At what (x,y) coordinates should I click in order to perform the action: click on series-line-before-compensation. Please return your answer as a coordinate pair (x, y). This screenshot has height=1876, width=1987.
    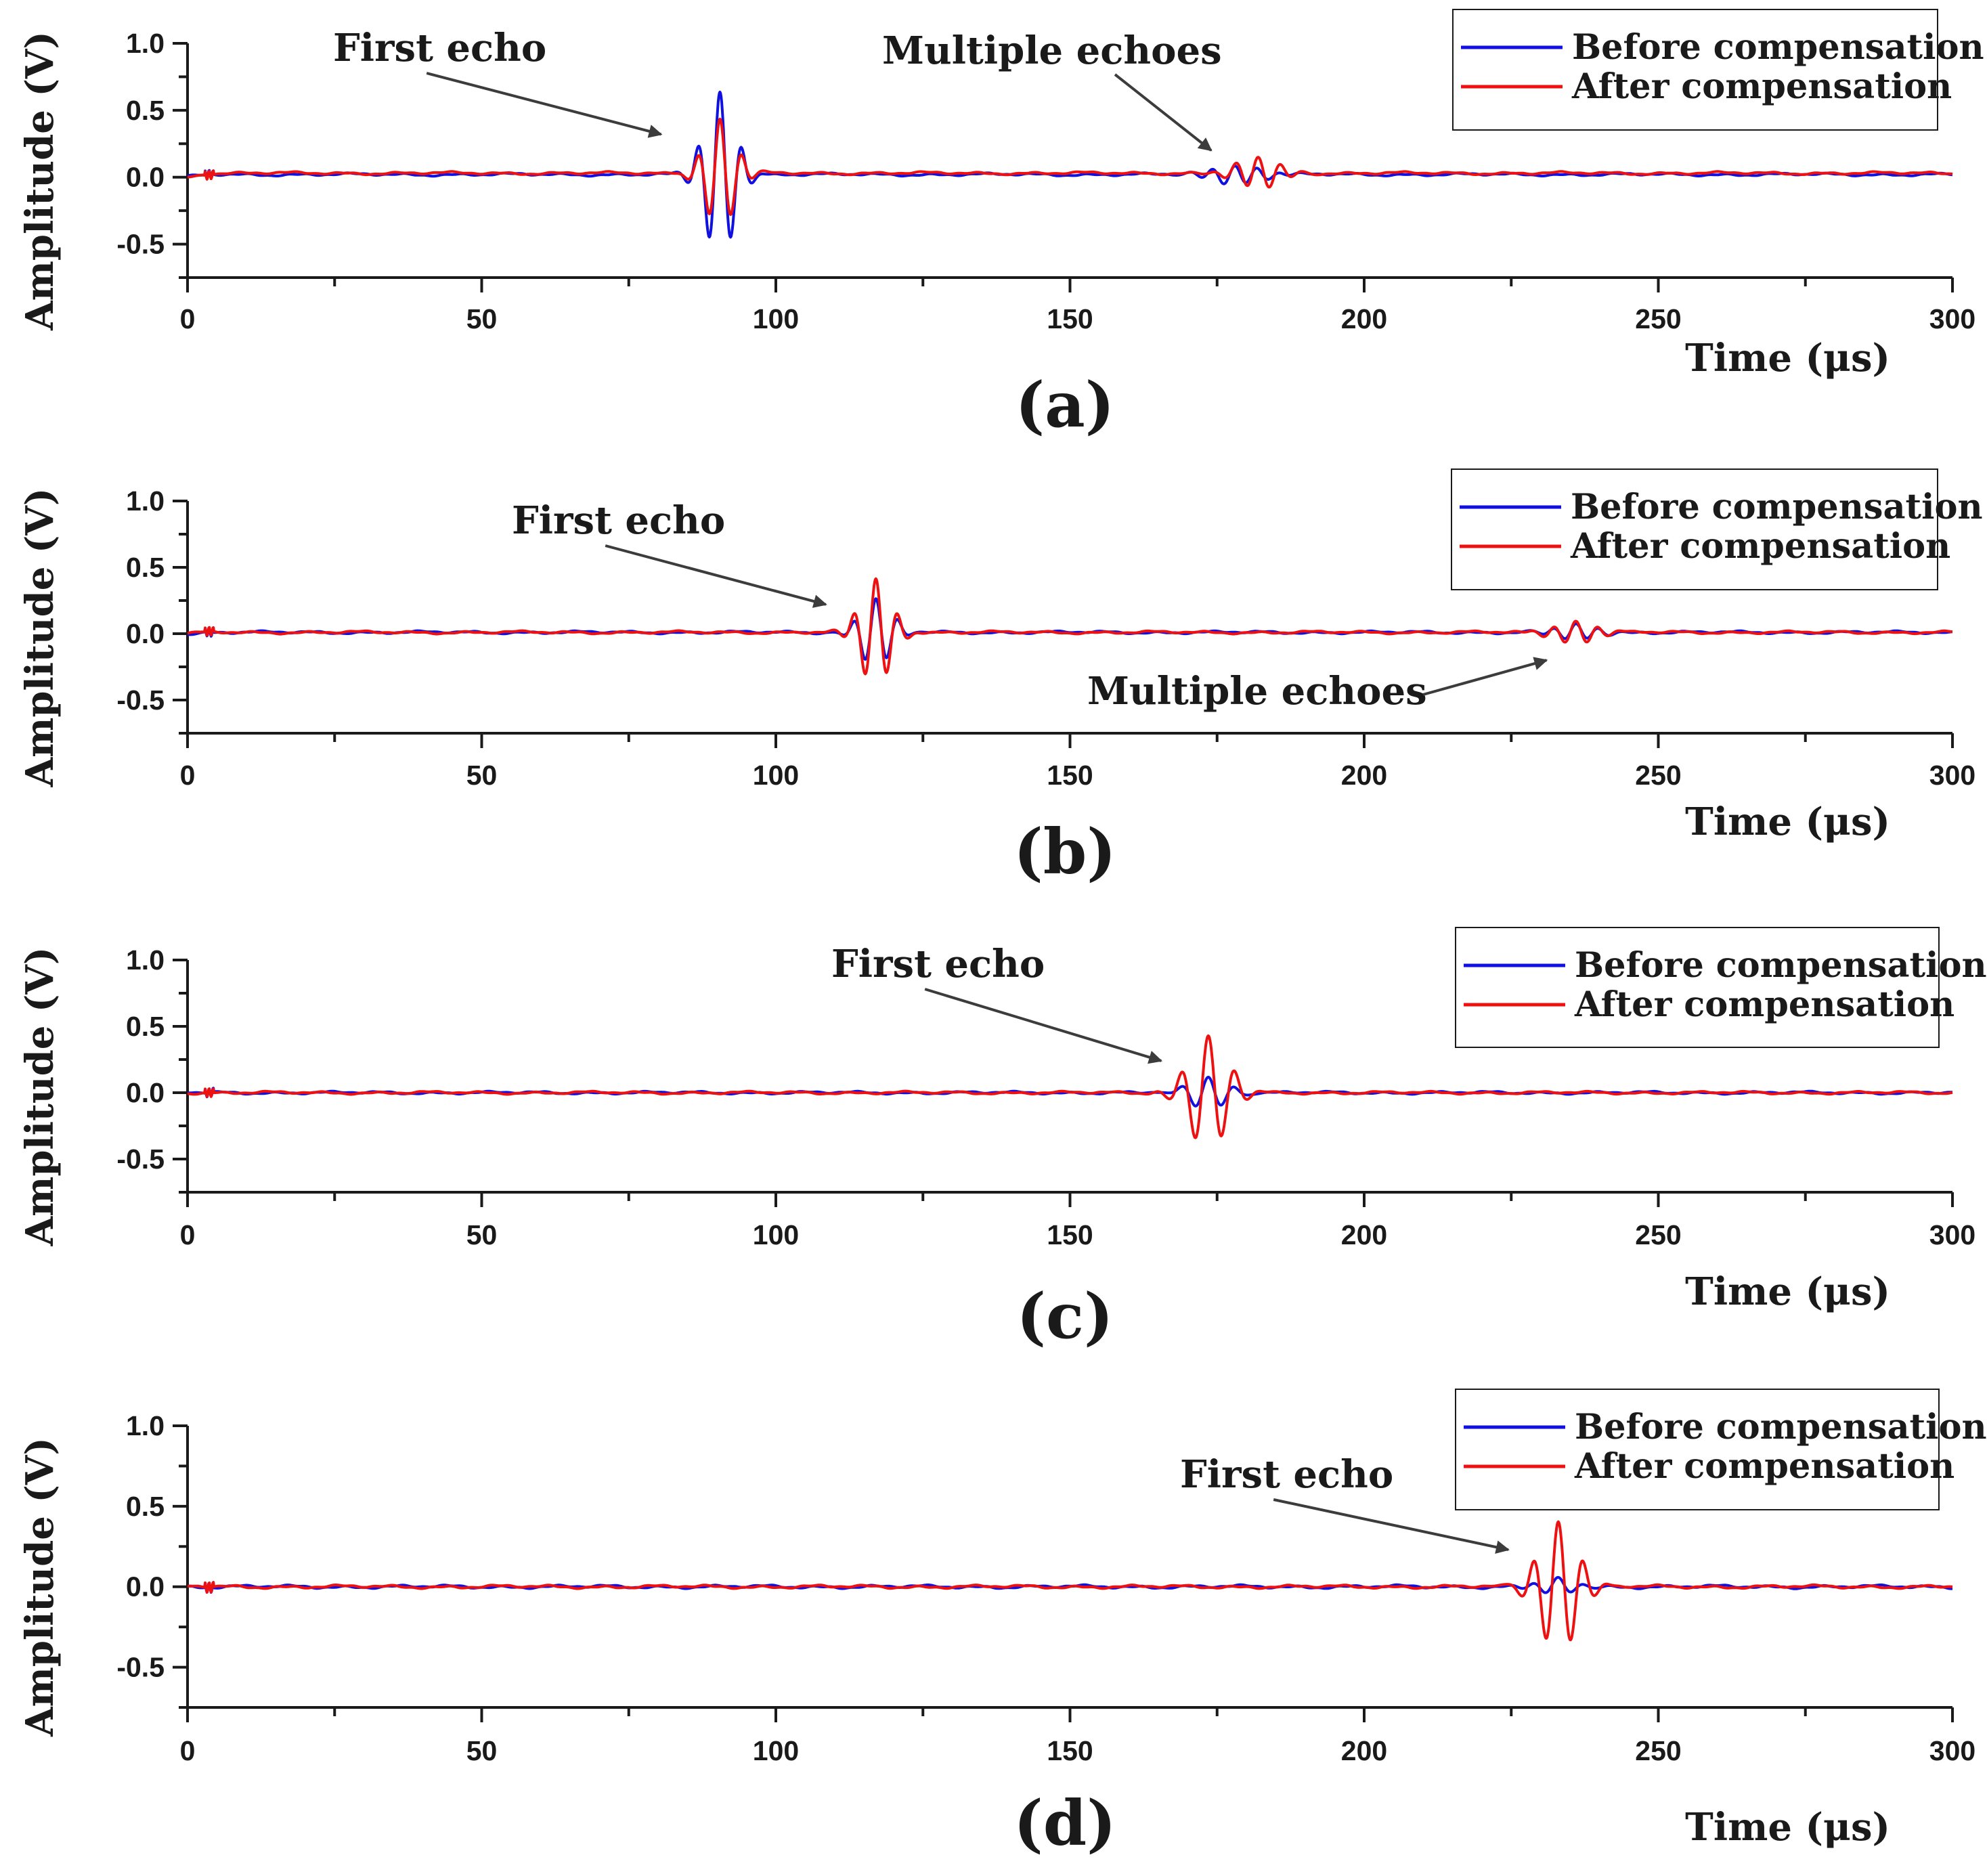
    Looking at the image, I should click on (1070, 629).